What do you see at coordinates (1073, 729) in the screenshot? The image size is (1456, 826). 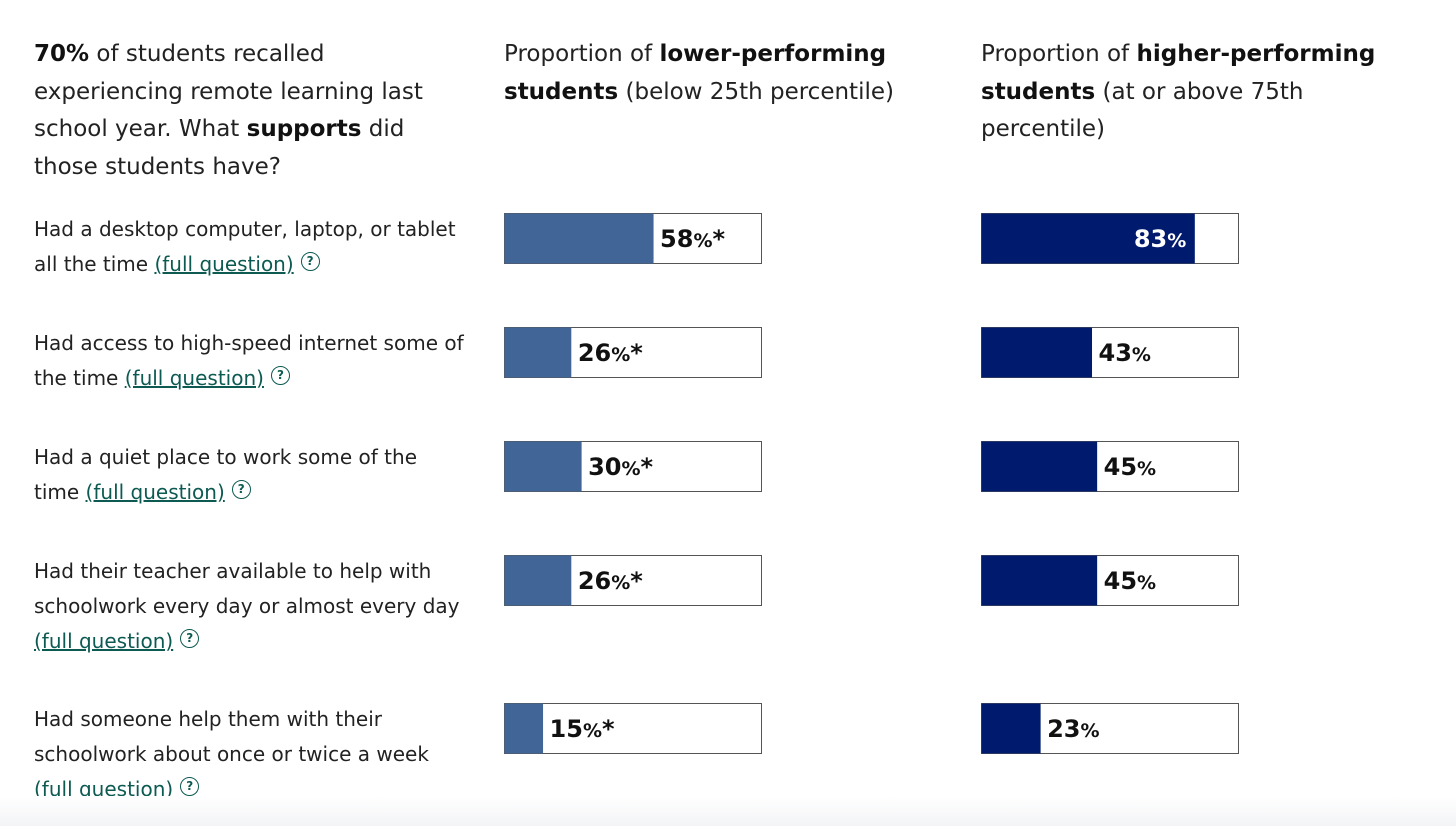 I see `bar-value-label: 23%` at bounding box center [1073, 729].